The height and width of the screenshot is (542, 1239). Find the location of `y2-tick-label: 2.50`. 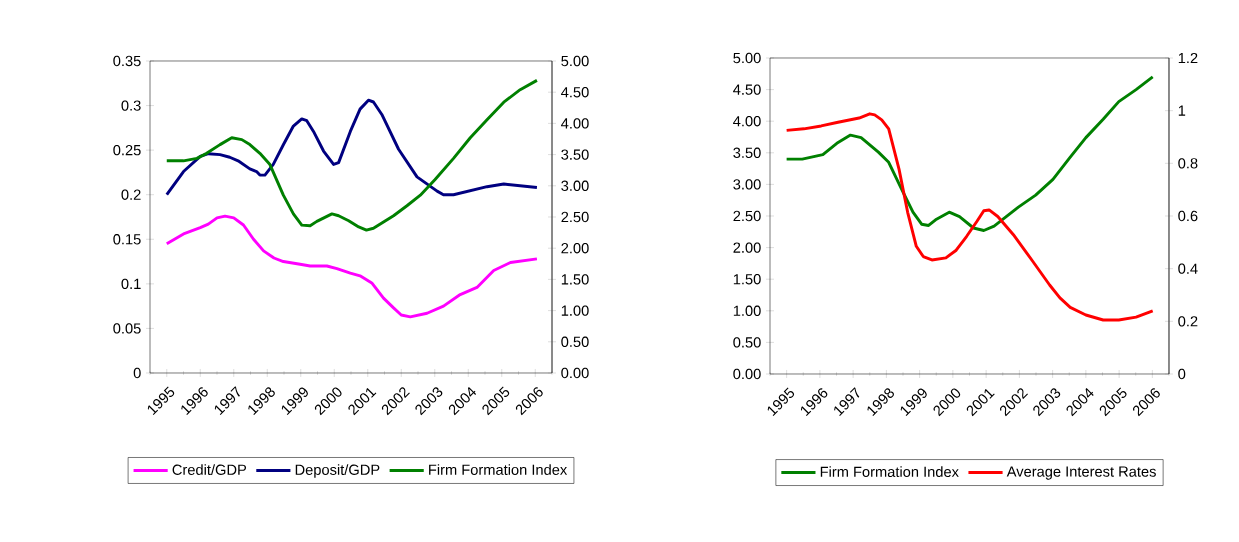

y2-tick-label: 2.50 is located at coordinates (575, 217).